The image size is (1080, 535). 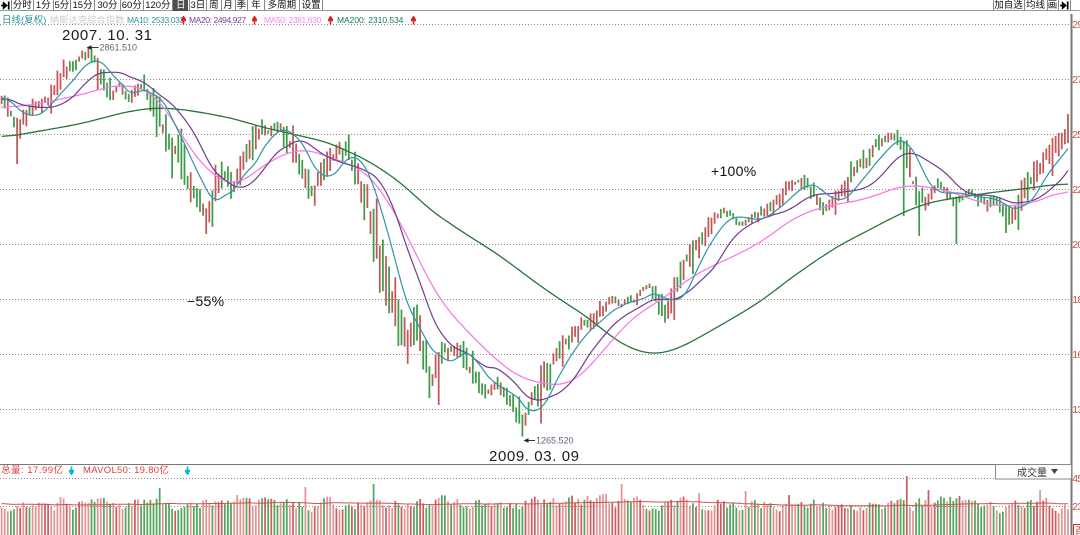 What do you see at coordinates (1076, 25) in the screenshot?
I see `svg-text: 29` at bounding box center [1076, 25].